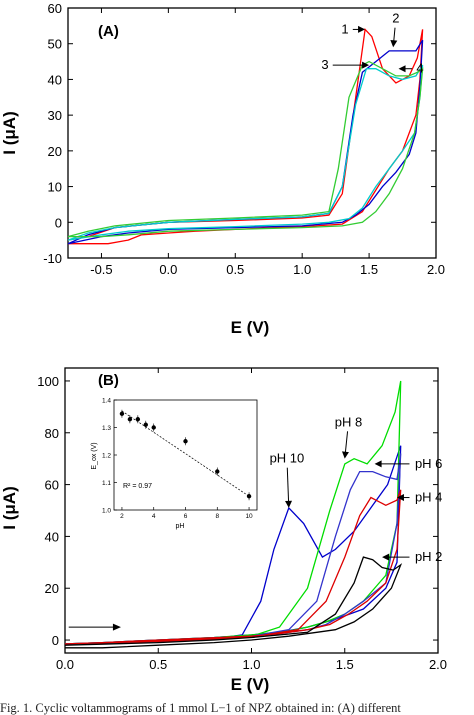  What do you see at coordinates (55, 115) in the screenshot?
I see `panel-a-y-tick-label: 30` at bounding box center [55, 115].